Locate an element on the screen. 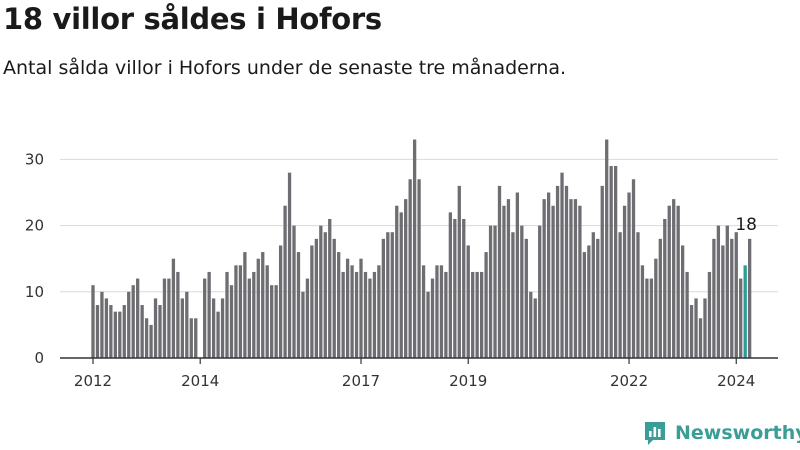 This screenshot has width=800, height=450. x-tick-label: 2022 is located at coordinates (629, 381).